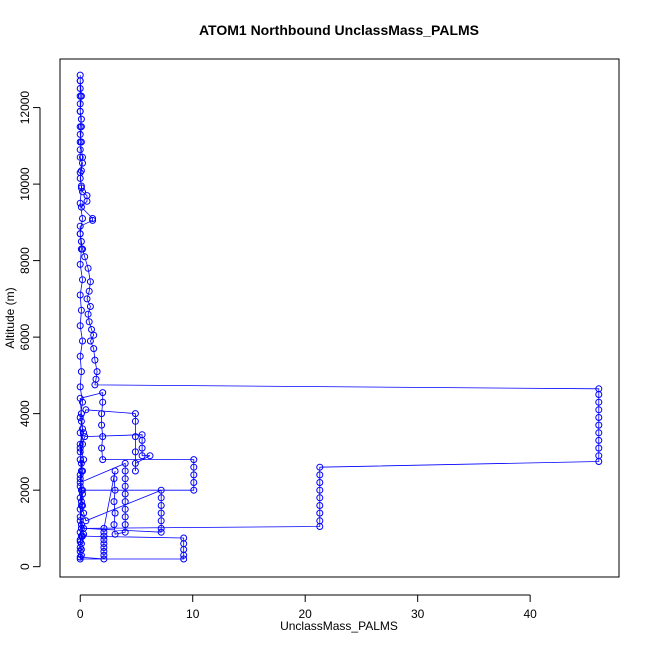  What do you see at coordinates (25, 108) in the screenshot?
I see `y-tick-label: 12000` at bounding box center [25, 108].